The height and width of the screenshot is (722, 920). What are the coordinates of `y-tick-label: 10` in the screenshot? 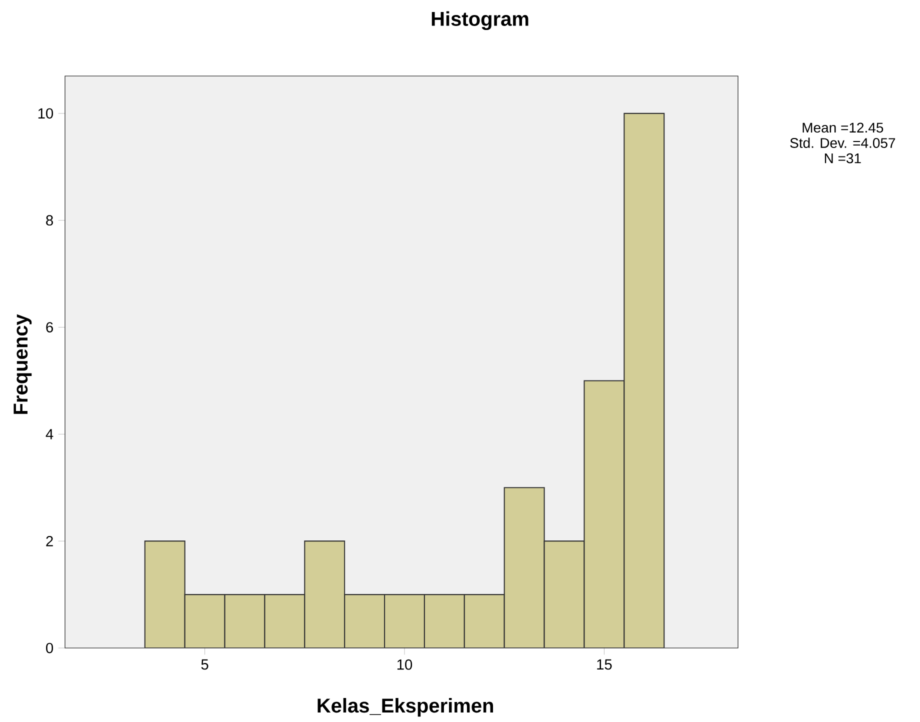 It's located at (46, 113).